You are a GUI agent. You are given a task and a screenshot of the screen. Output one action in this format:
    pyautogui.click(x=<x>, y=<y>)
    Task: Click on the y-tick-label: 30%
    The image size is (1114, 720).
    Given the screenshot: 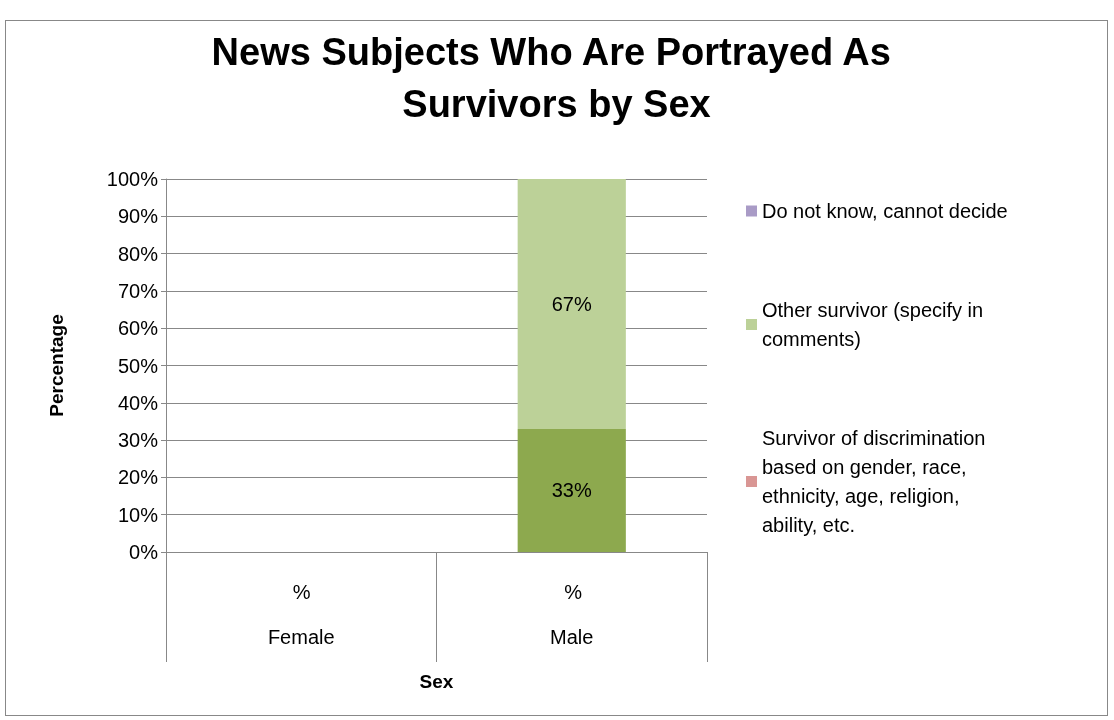 What is the action you would take?
    pyautogui.click(x=138, y=440)
    